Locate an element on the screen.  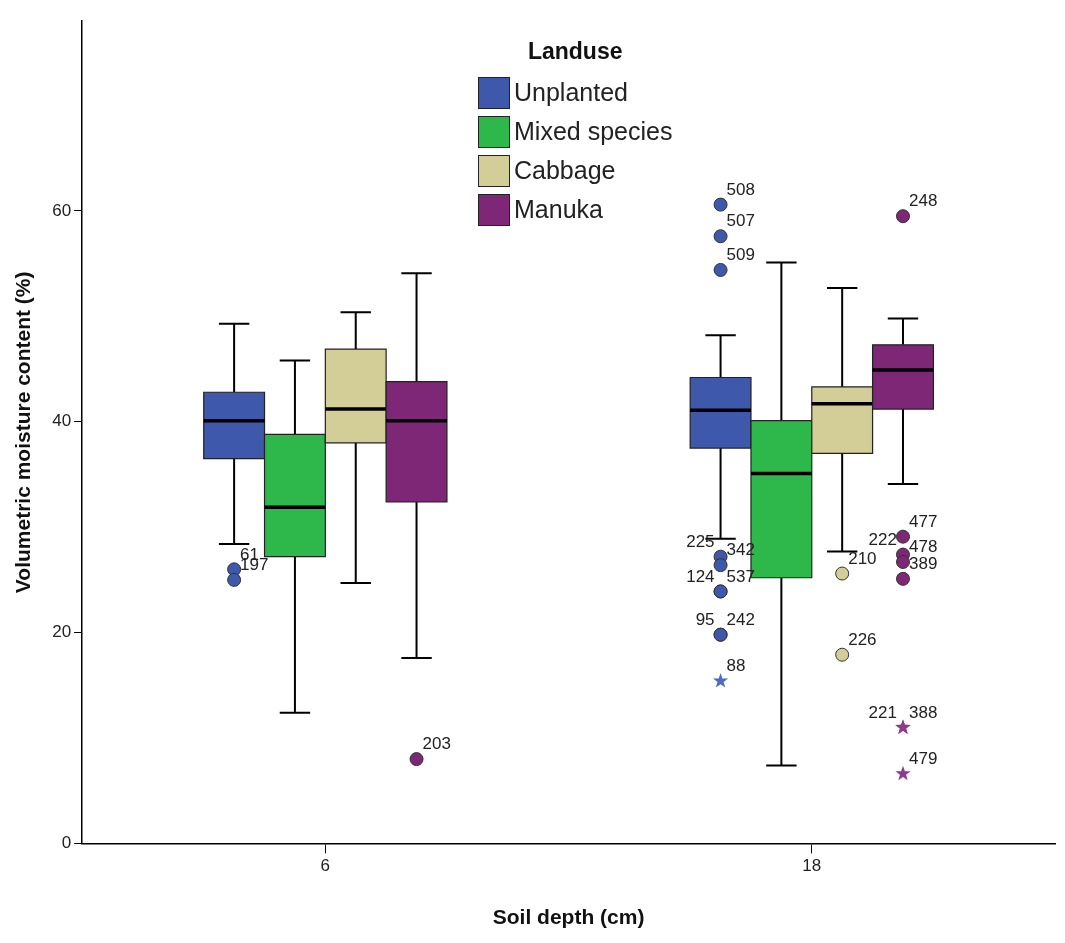
y-tick-label: 60 is located at coordinates (62, 210).